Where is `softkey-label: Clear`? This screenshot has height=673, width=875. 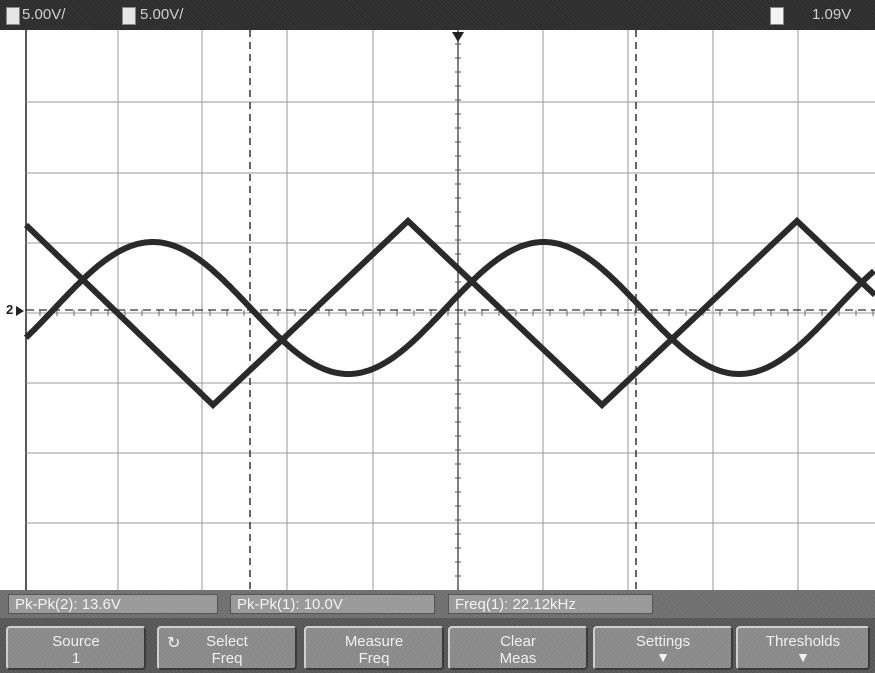 softkey-label: Clear is located at coordinates (518, 641).